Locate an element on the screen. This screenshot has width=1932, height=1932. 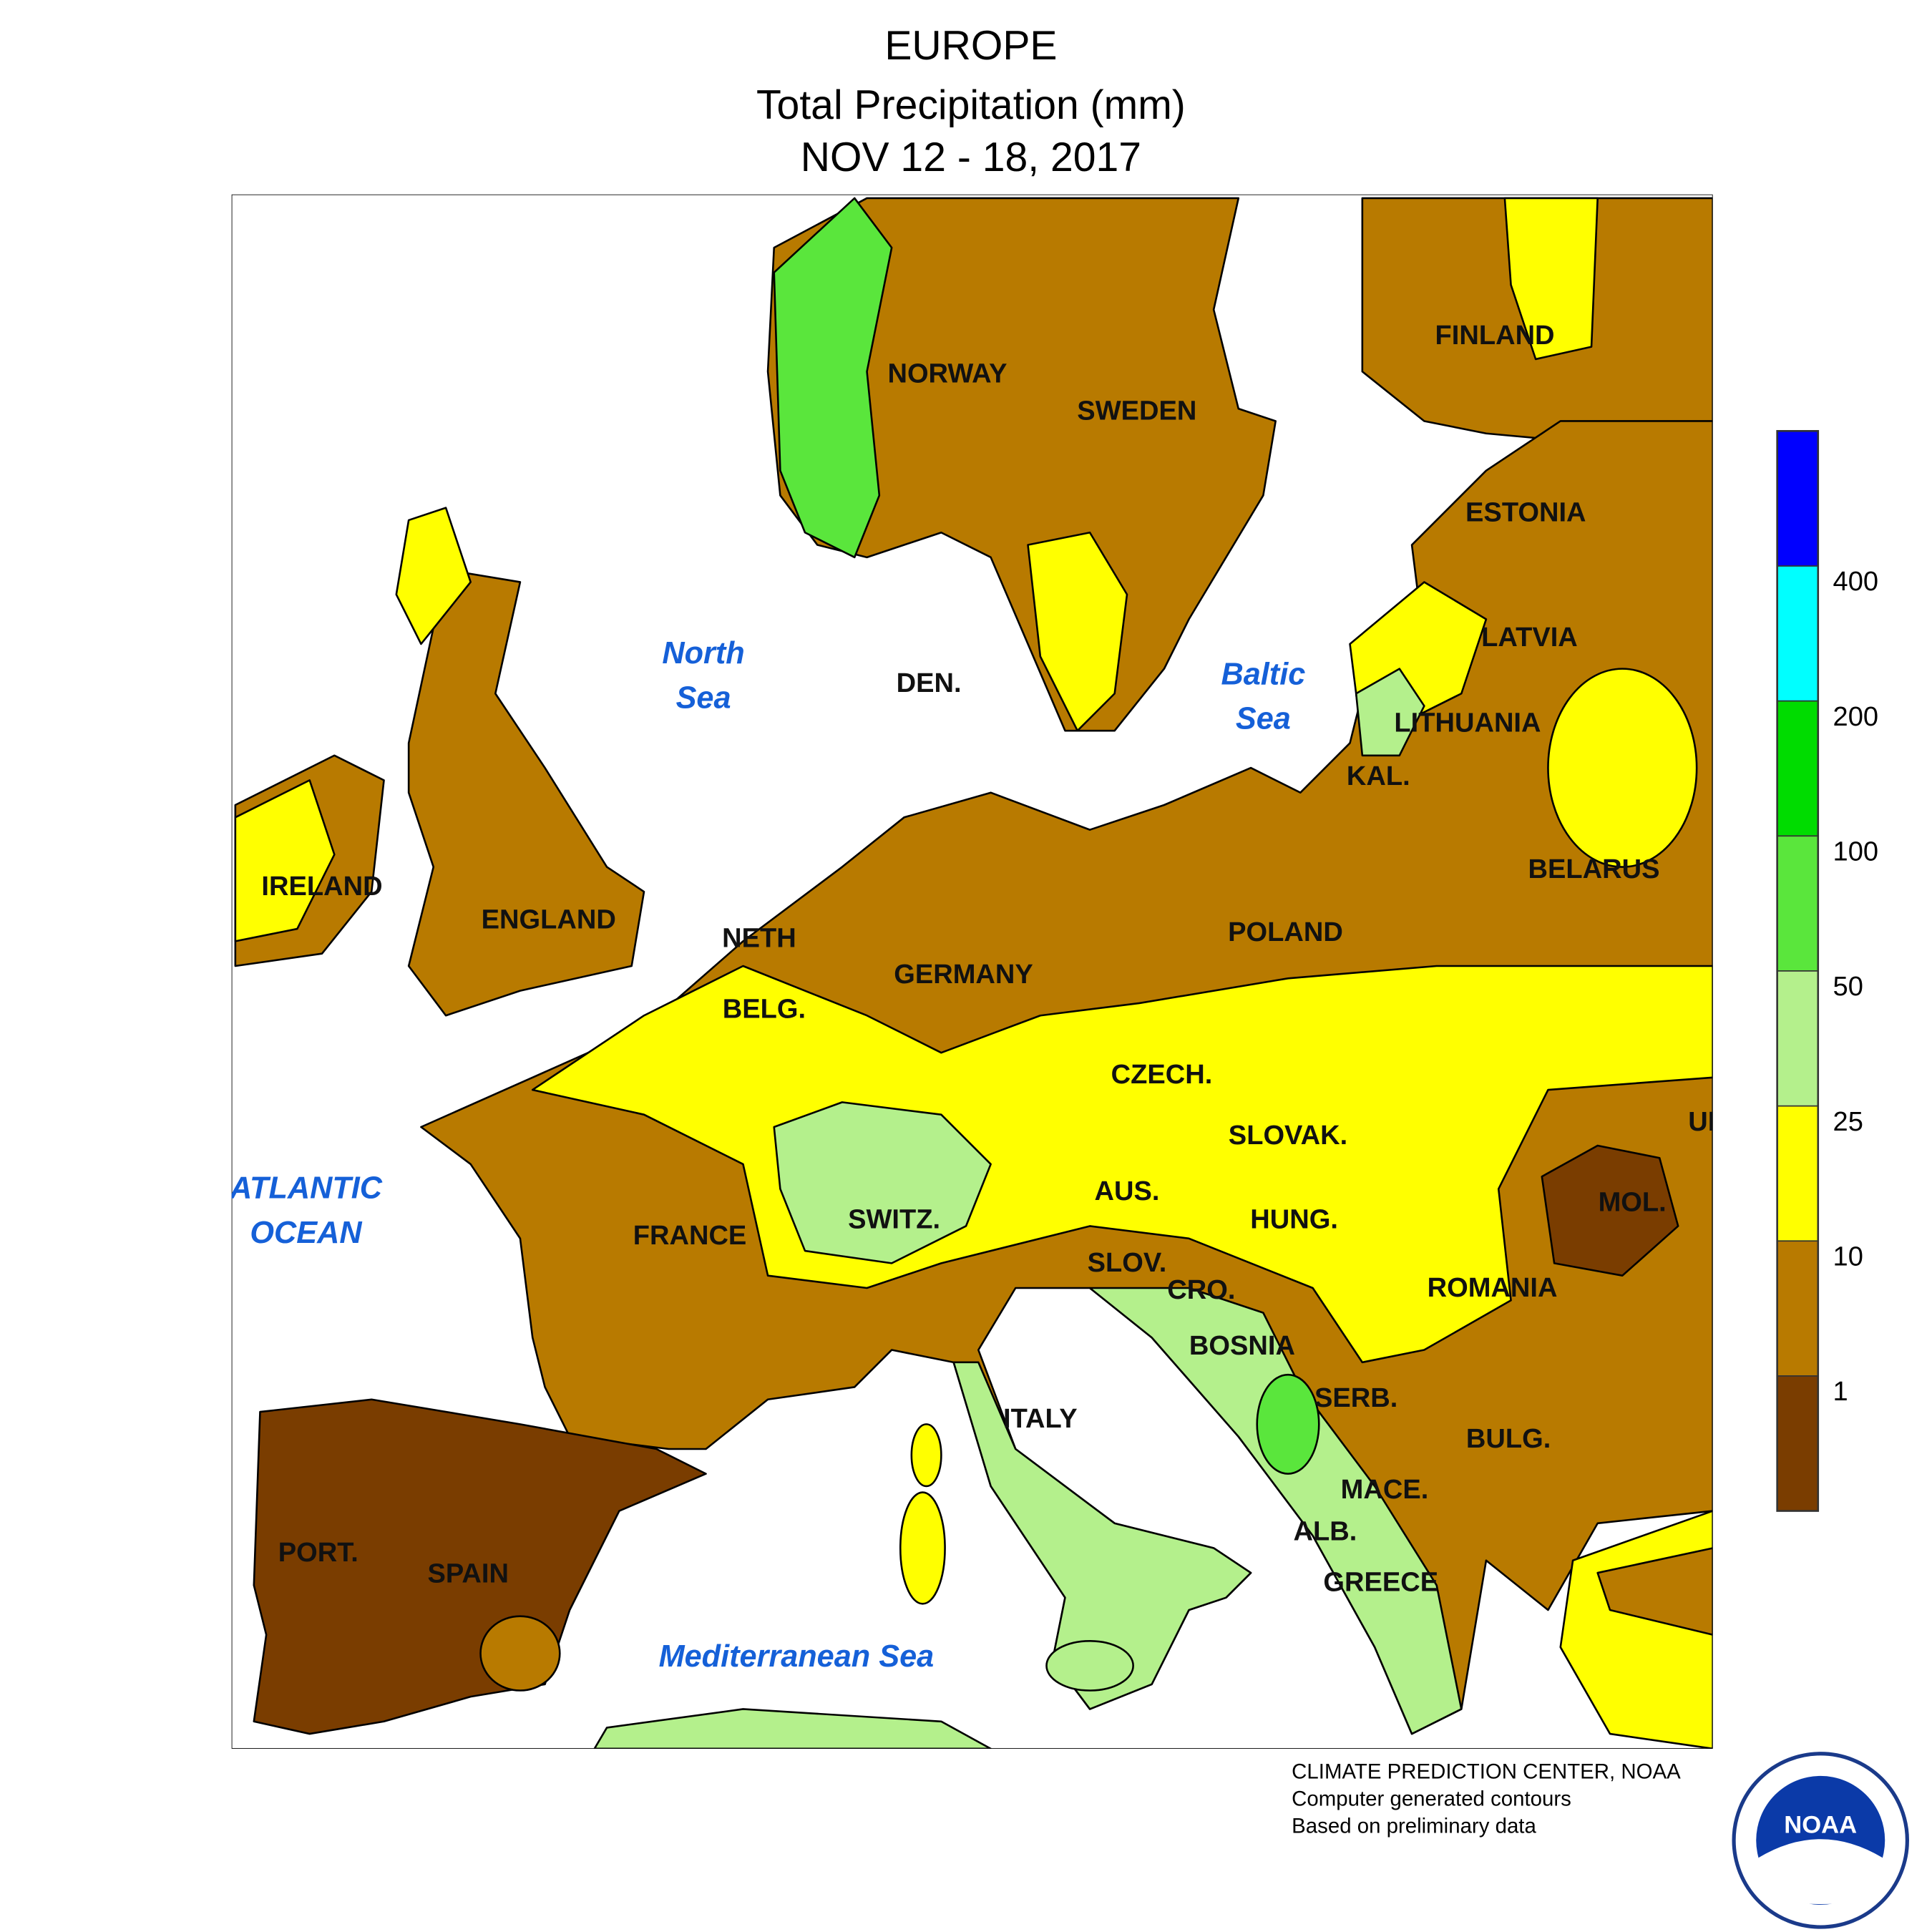
country-label: NORWAY is located at coordinates (947, 373).